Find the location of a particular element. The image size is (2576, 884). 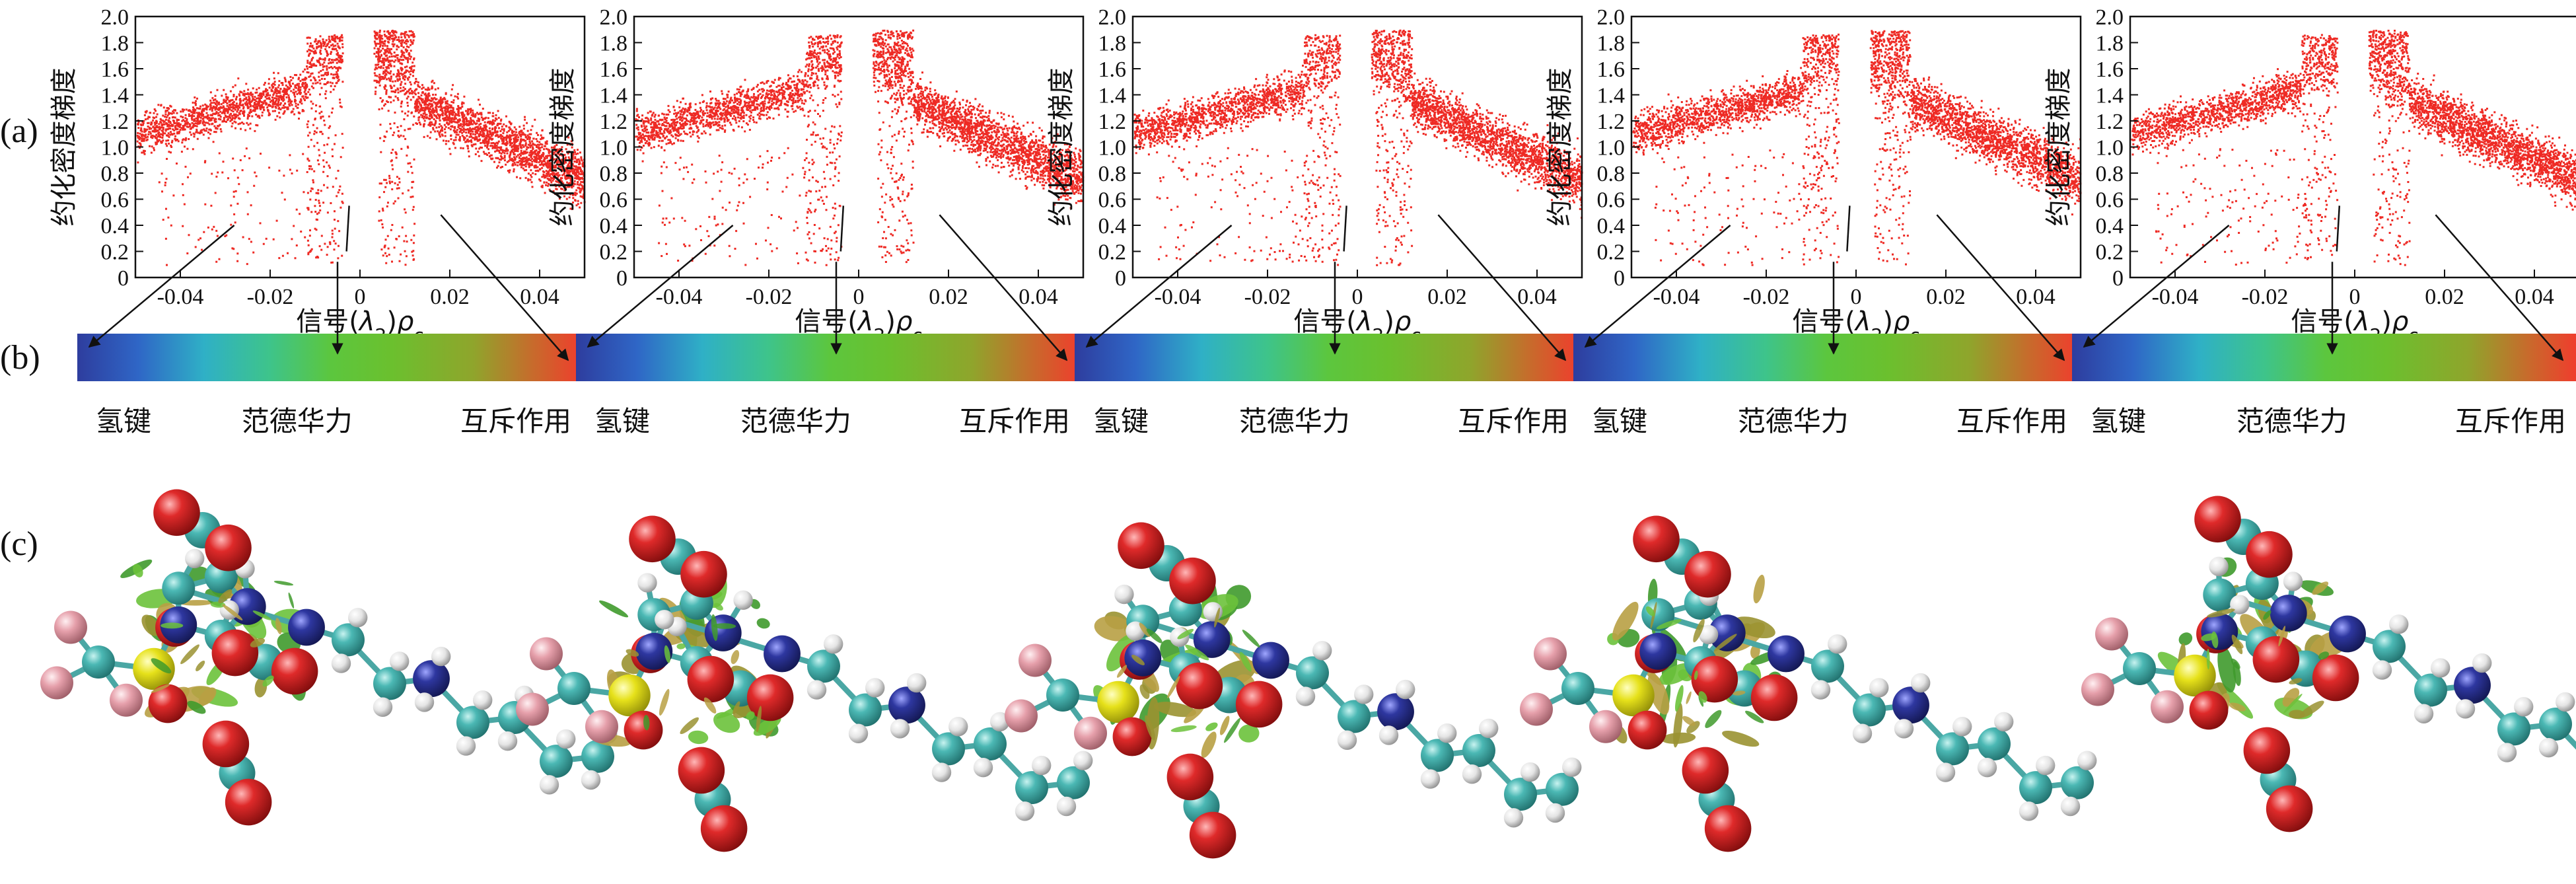

y-tick-label: 1.4 is located at coordinates (1112, 96).